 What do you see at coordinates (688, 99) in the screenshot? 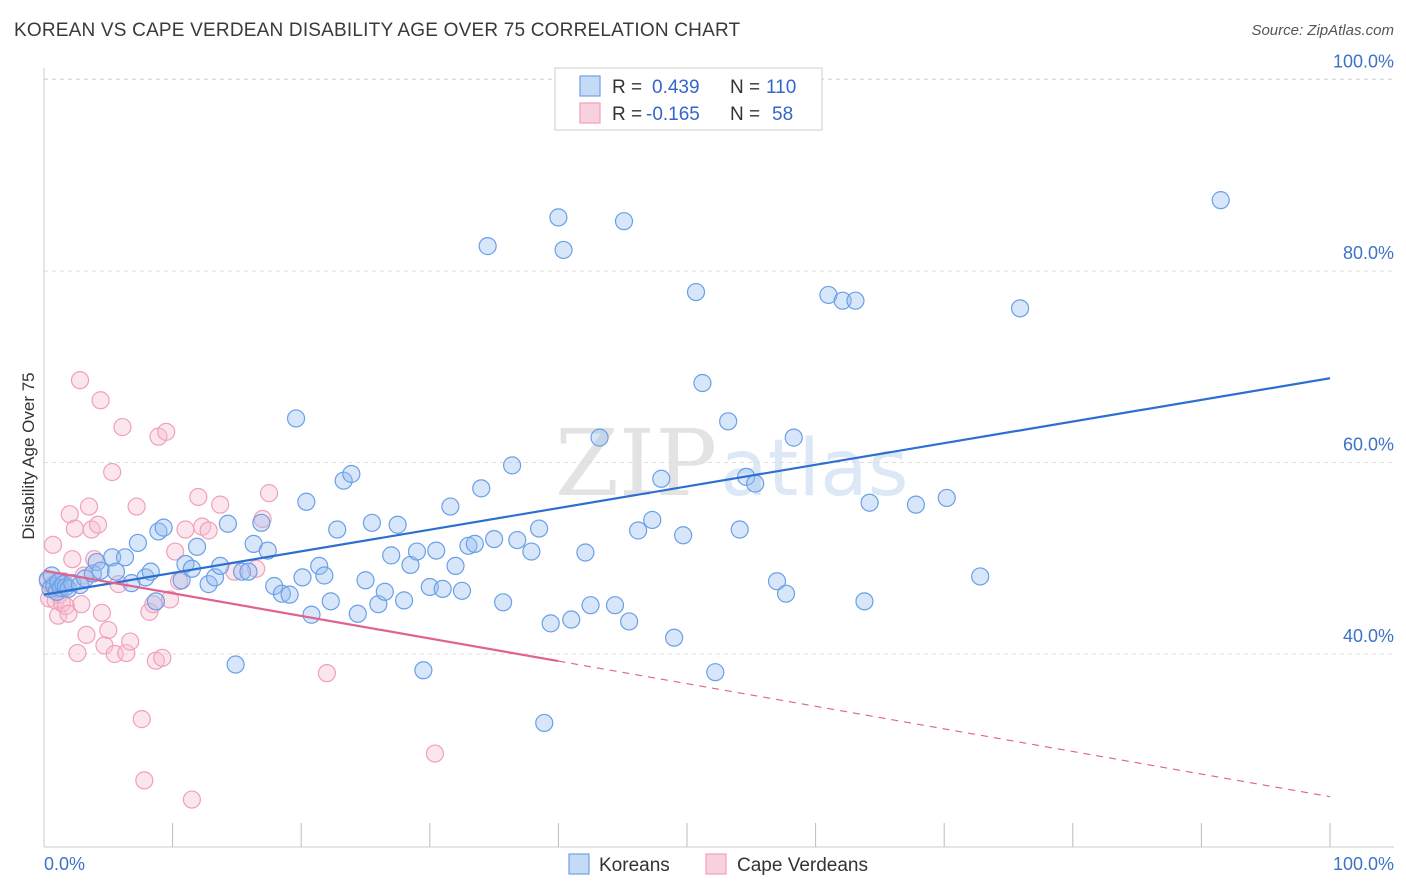
I see `correlation-legend: R = 0.439 N = 110 R = -0.165 N = 58` at bounding box center [688, 99].